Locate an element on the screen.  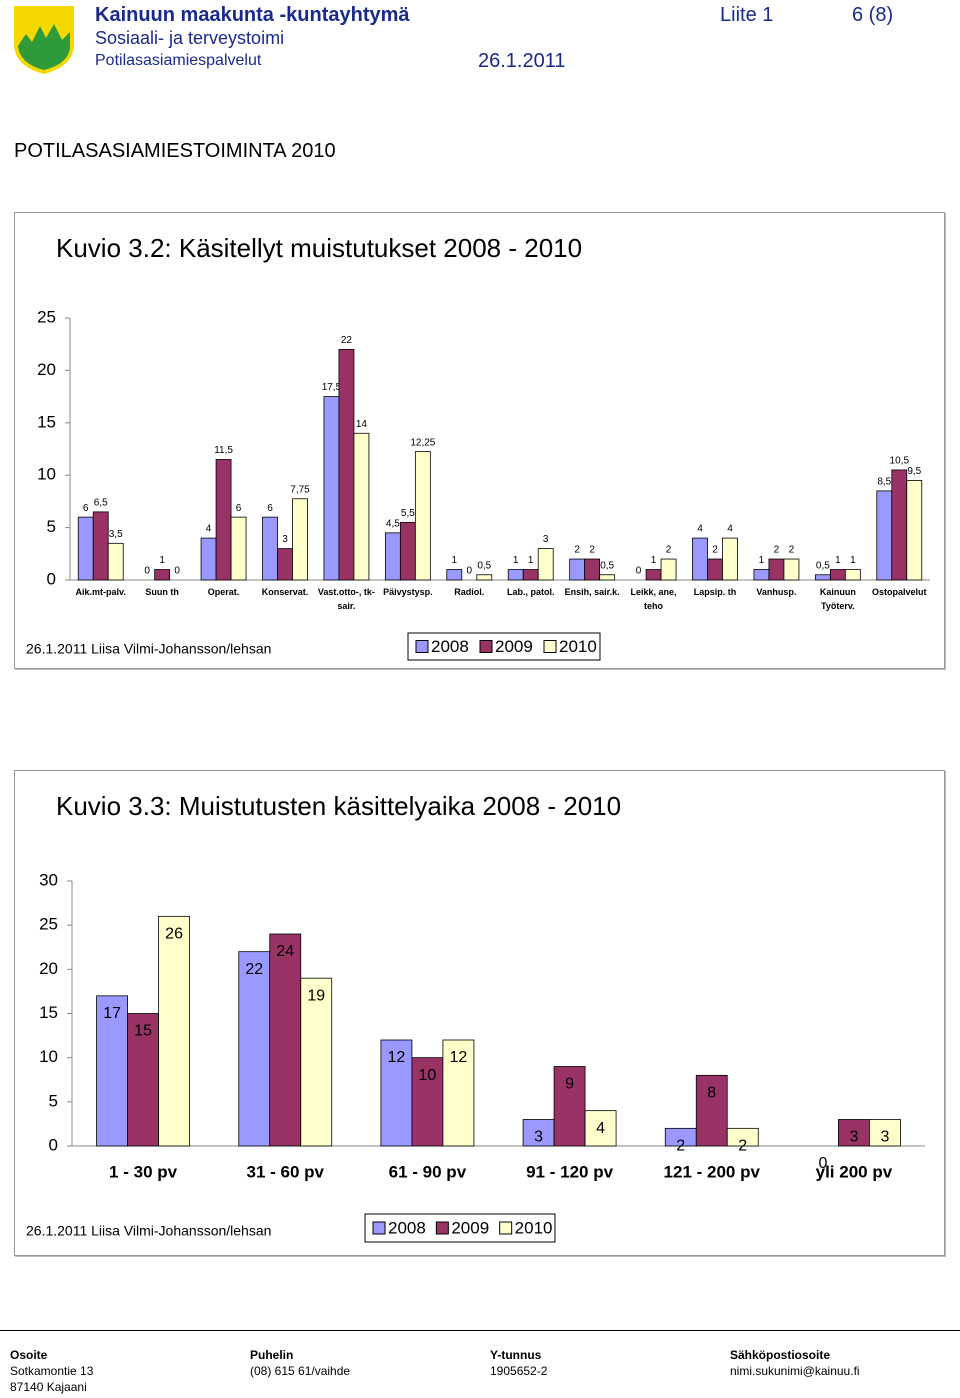
legend-box is located at coordinates (504, 646).